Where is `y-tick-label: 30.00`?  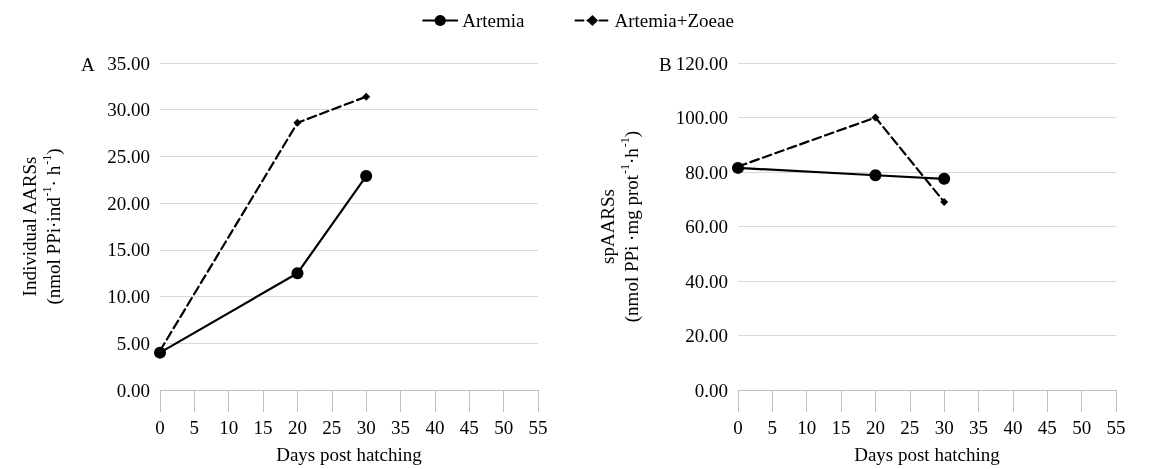
y-tick-label: 30.00 is located at coordinates (128, 110).